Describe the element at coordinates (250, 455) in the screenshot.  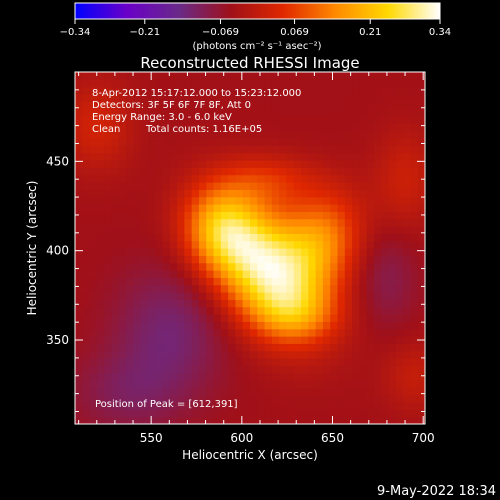
I see `x-axis-label: Heliocentric X (arcsec)` at that location.